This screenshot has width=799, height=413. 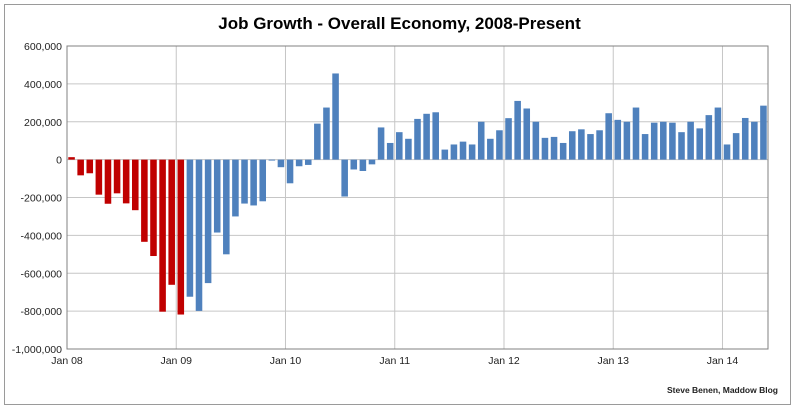 What do you see at coordinates (42, 312) in the screenshot?
I see `y-tick-label: -800,000` at bounding box center [42, 312].